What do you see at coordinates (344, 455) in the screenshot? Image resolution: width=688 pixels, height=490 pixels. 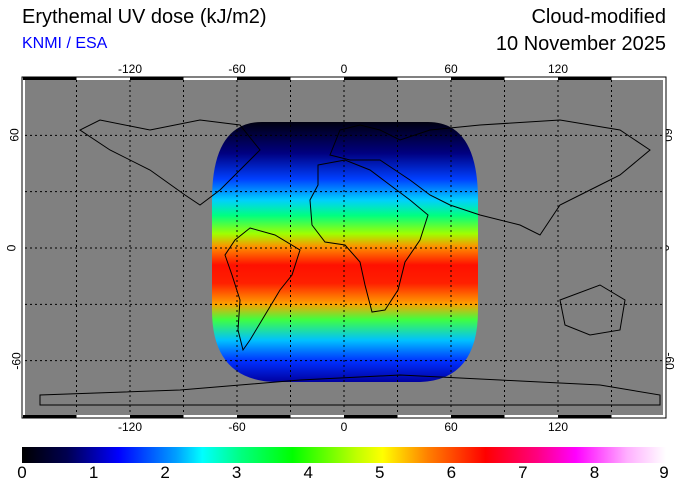 I see `colorbar` at bounding box center [344, 455].